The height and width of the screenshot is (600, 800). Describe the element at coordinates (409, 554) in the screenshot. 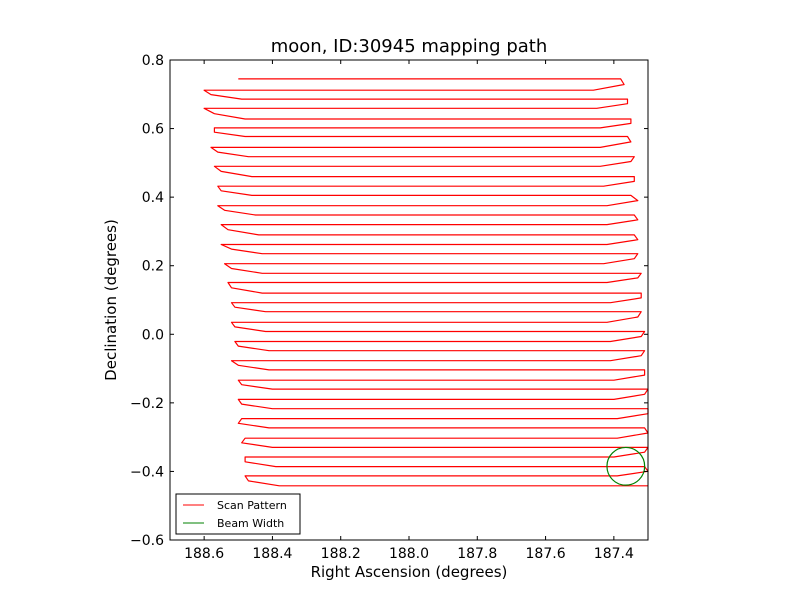

I see `x-tick-label: 188.0` at that location.